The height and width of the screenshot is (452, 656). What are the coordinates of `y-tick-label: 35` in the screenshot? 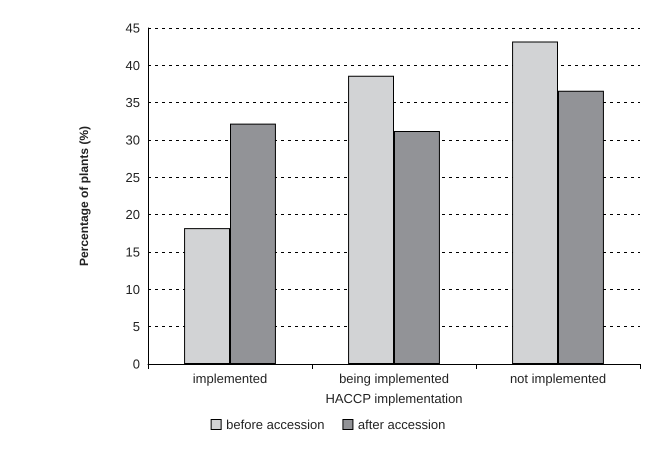 It's located at (133, 102).